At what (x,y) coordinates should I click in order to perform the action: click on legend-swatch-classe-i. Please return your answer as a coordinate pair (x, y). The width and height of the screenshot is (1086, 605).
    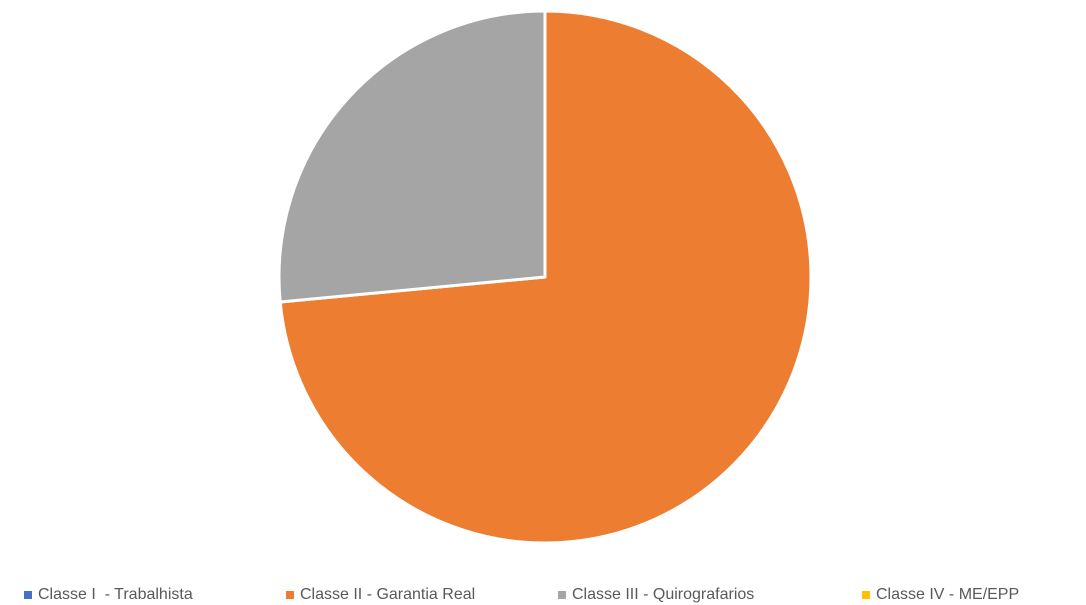
    Looking at the image, I should click on (28, 595).